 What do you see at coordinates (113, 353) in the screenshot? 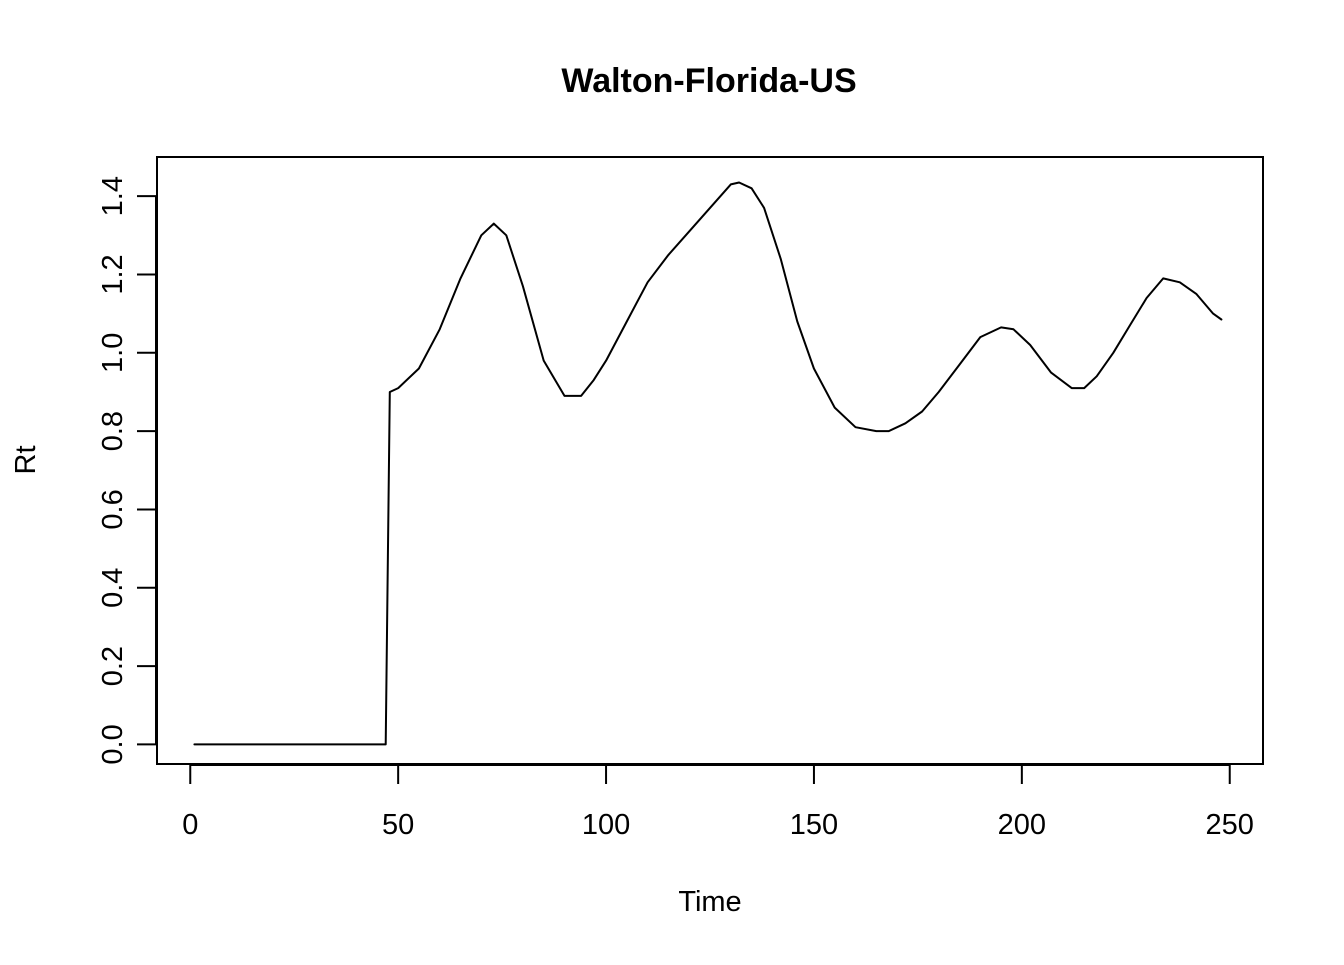
I see `y-tick-label: 1.0` at bounding box center [113, 353].